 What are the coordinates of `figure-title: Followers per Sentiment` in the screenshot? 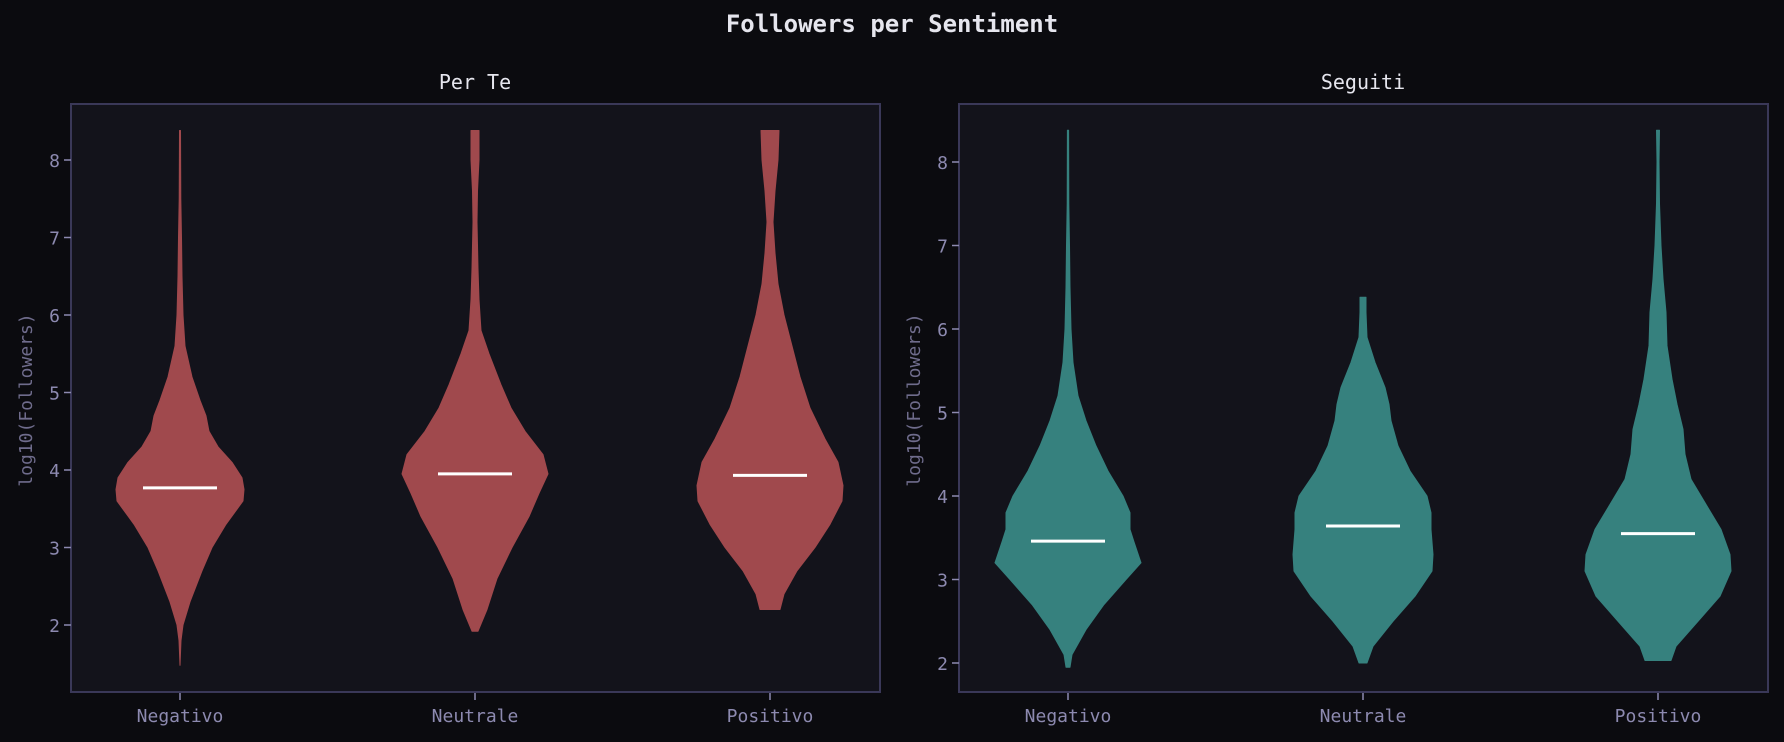 It's located at (892, 24).